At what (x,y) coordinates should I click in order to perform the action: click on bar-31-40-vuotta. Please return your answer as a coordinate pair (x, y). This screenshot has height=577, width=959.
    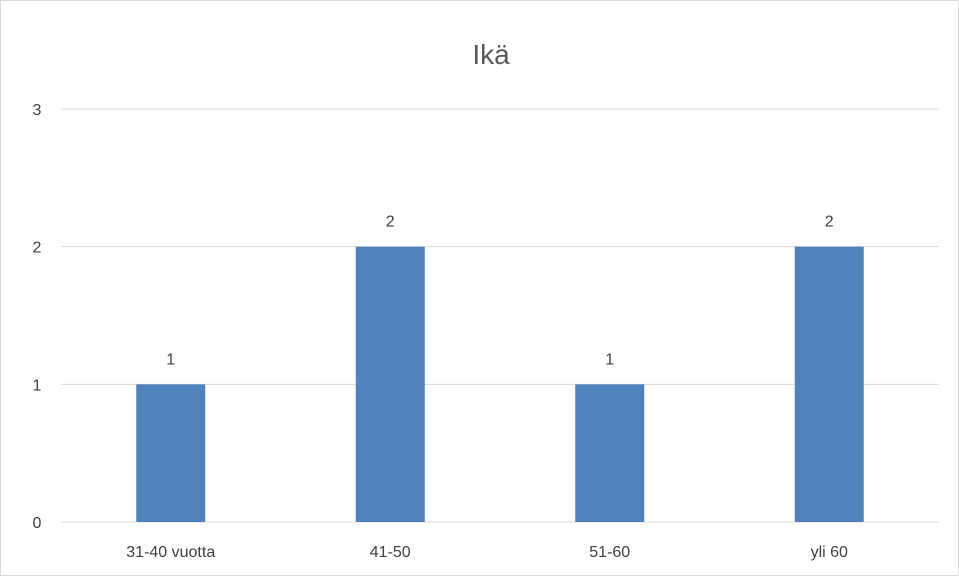
    Looking at the image, I should click on (171, 453).